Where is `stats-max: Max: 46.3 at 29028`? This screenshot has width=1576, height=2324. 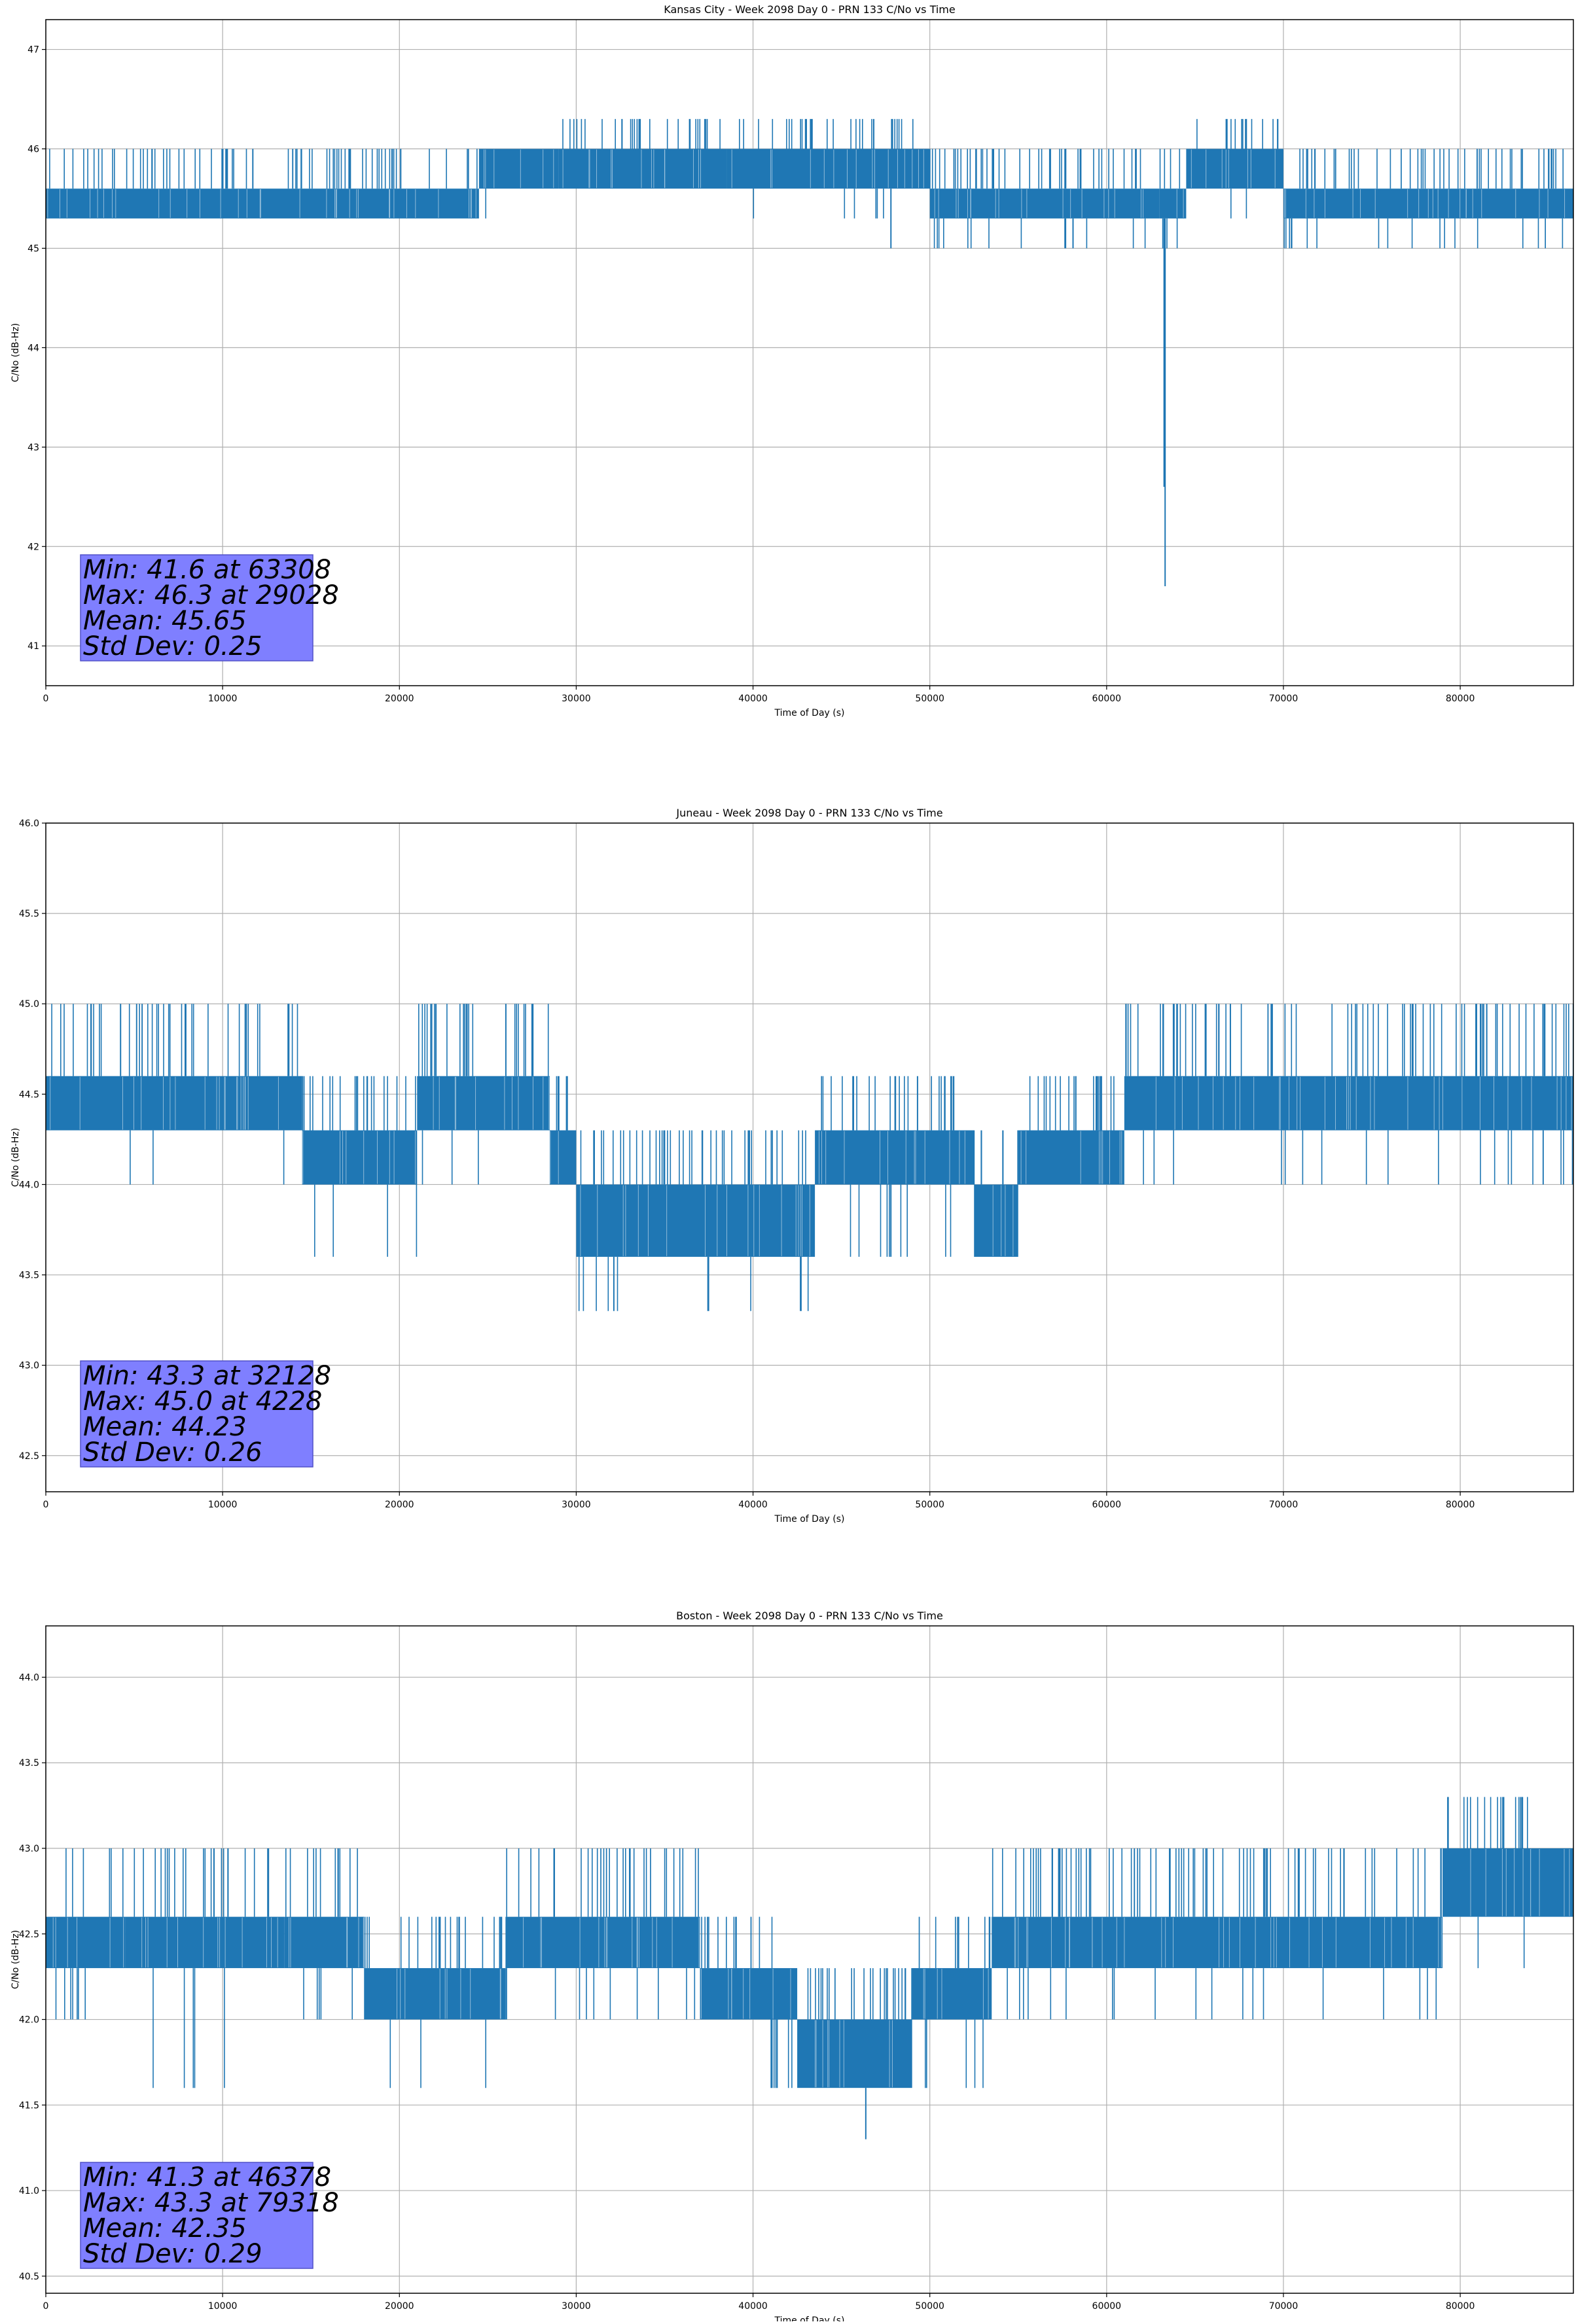 stats-max: Max: 46.3 at 29028 is located at coordinates (211, 595).